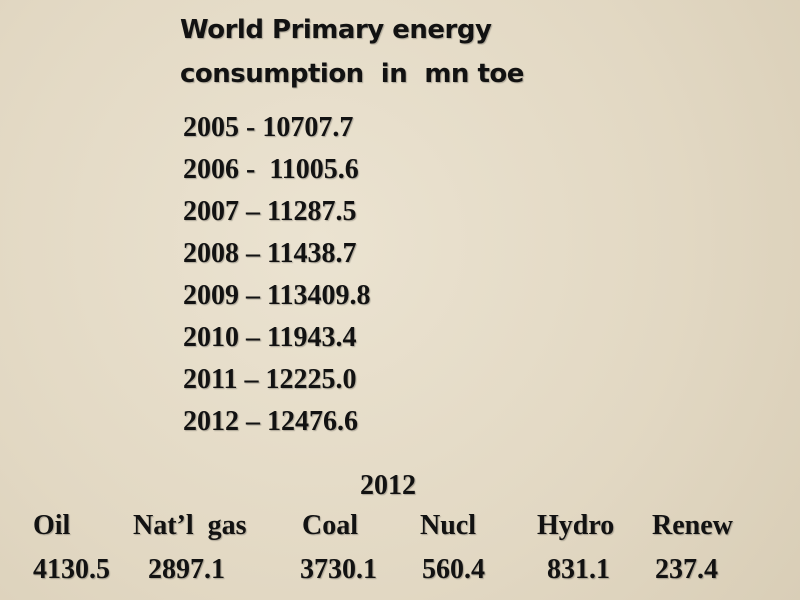 This screenshot has height=600, width=800. What do you see at coordinates (453, 569) in the screenshot?
I see `table-value: 560.4` at bounding box center [453, 569].